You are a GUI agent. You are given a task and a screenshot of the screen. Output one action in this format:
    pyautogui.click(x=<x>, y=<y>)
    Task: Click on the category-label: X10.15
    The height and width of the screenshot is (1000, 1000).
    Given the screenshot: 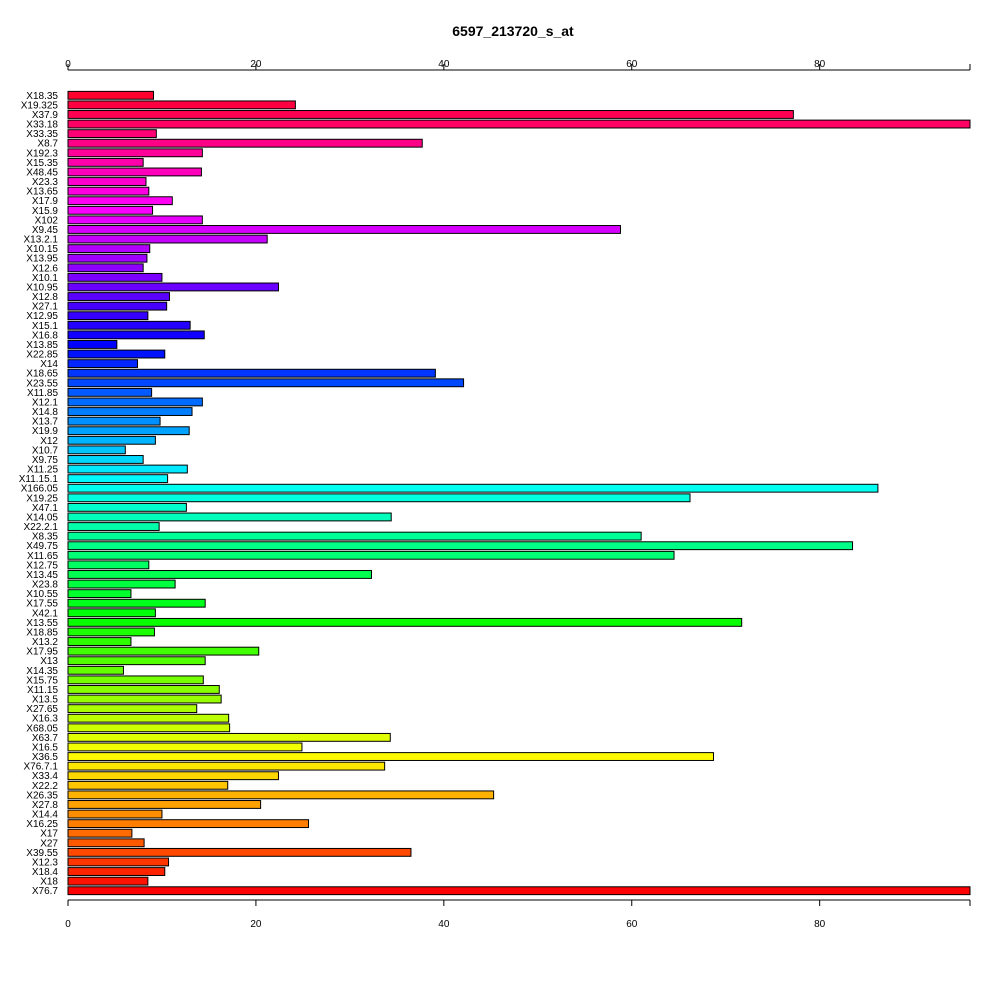 What is the action you would take?
    pyautogui.click(x=42, y=249)
    